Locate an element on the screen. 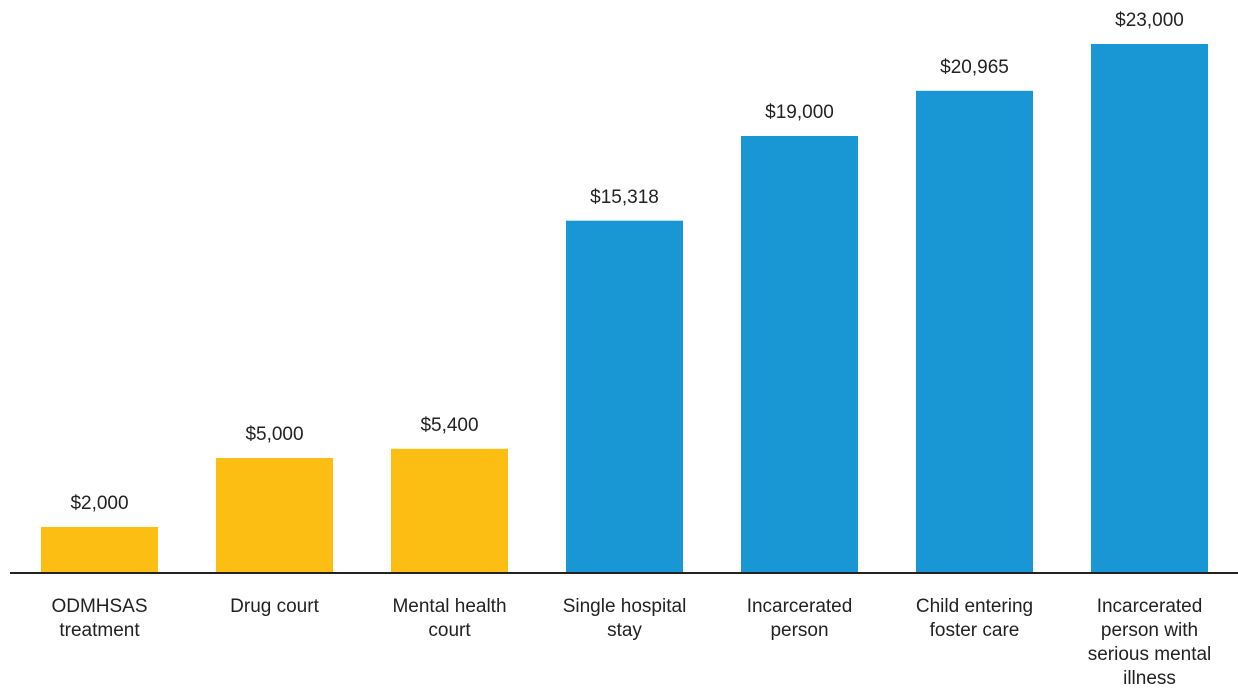  value-label: $5,000 is located at coordinates (274, 434).